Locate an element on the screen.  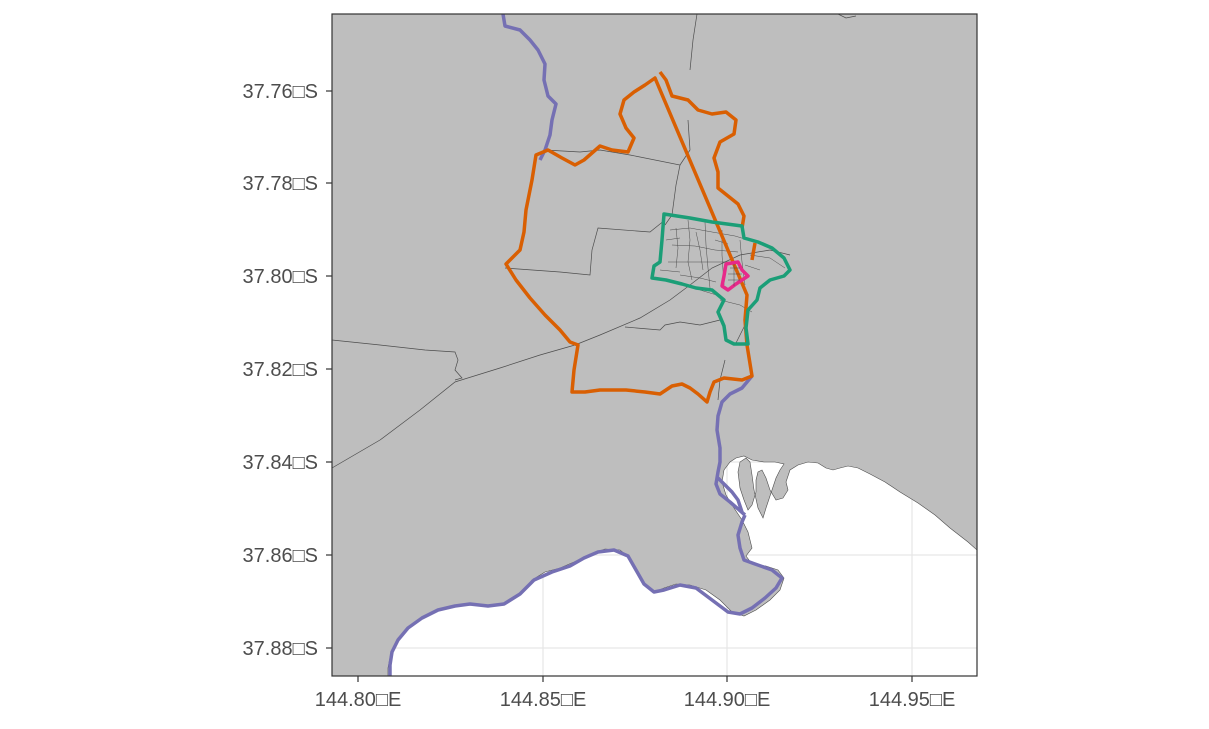
x-tick-label: 144.85□E is located at coordinates (543, 700).